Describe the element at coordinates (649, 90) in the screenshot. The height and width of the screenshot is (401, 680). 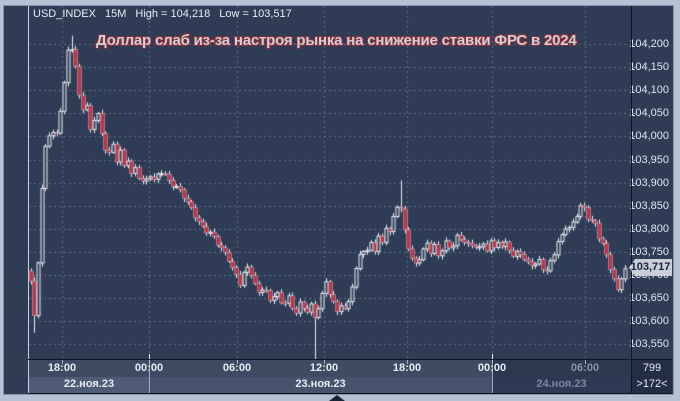
I see `y-axis-label: 104,100` at that location.